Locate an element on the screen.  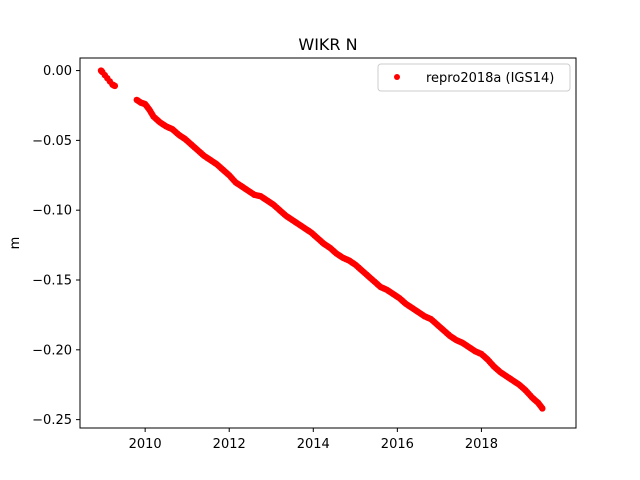
x-tick-label: 2016 is located at coordinates (397, 444).